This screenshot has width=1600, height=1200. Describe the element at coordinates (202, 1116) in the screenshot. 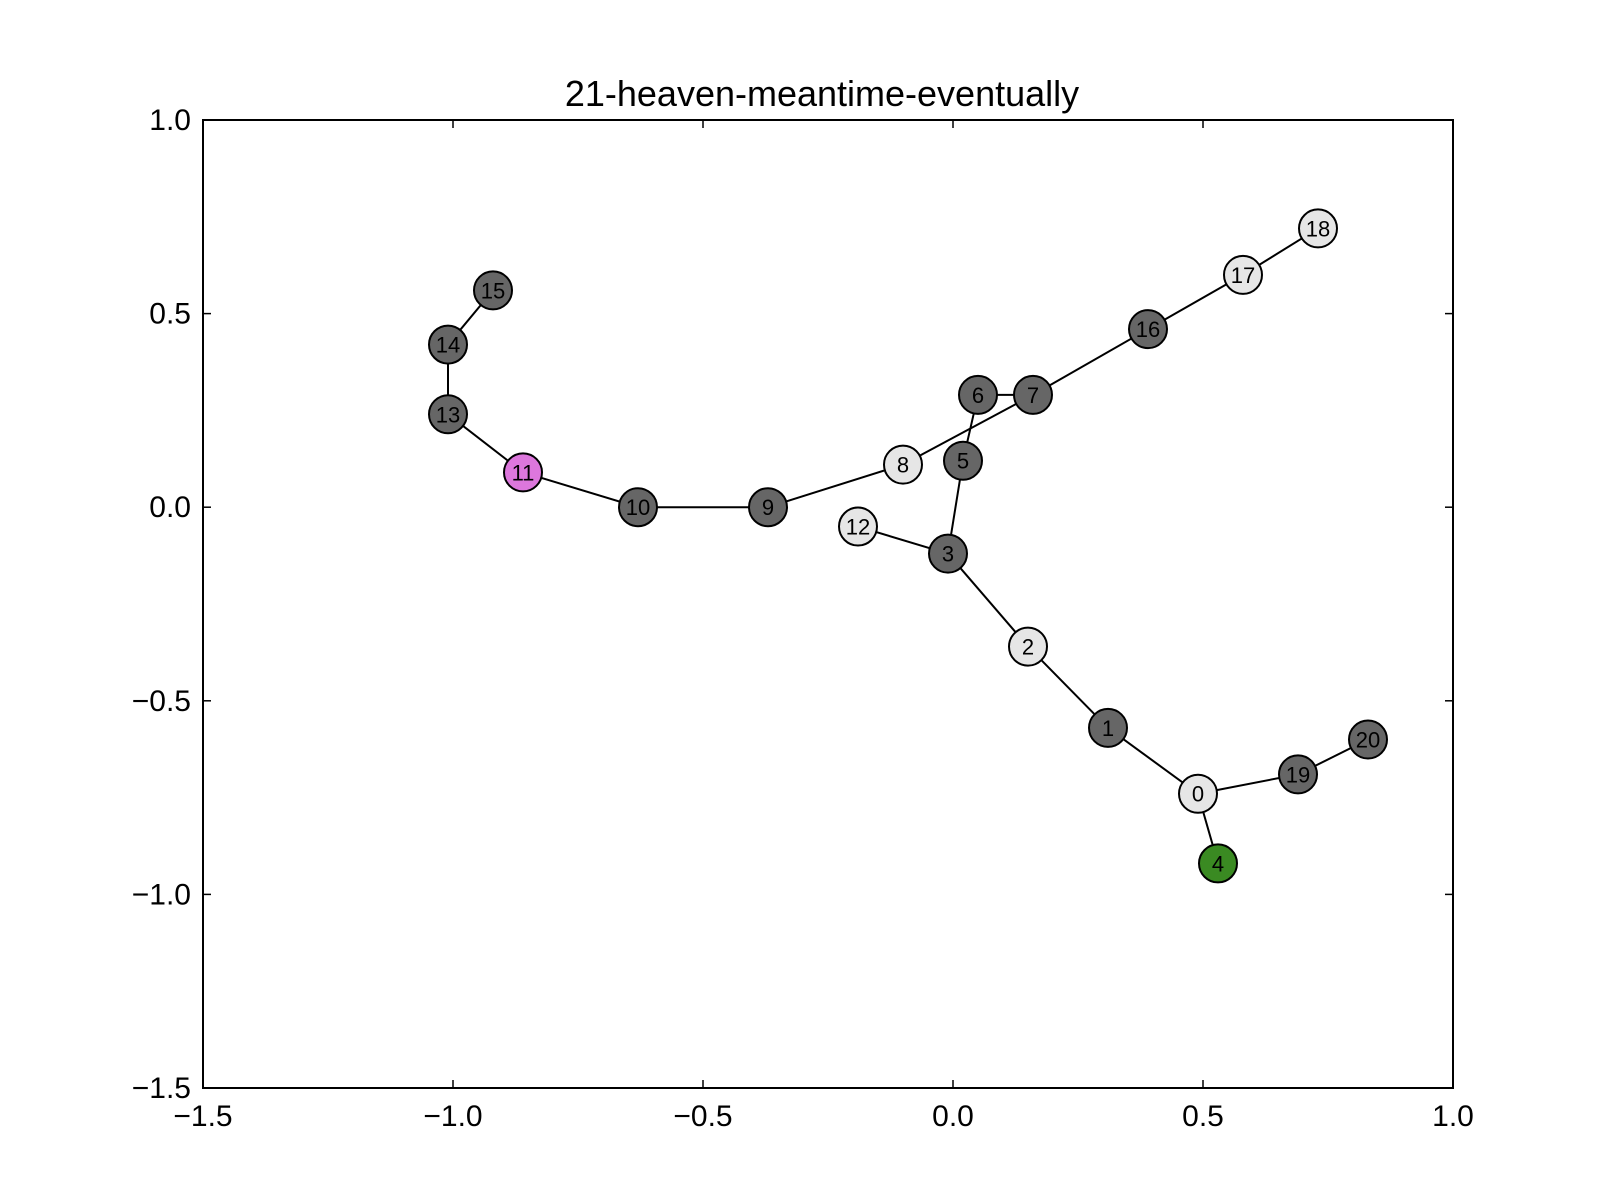

I see `x-tick-label: −1.5` at that location.